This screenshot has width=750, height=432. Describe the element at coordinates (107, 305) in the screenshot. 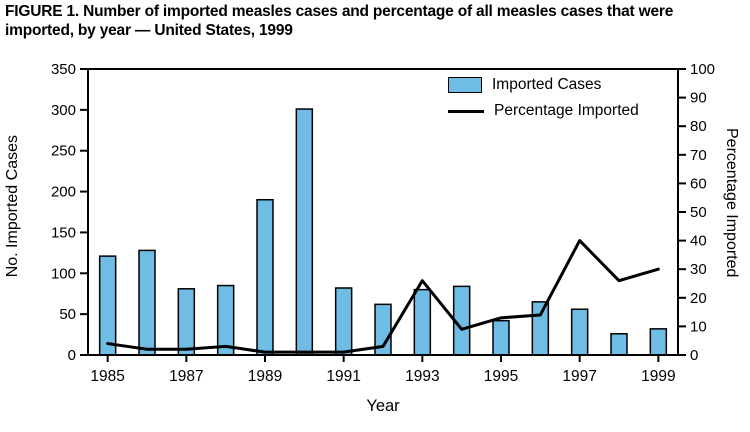

I see `bar-1985` at that location.